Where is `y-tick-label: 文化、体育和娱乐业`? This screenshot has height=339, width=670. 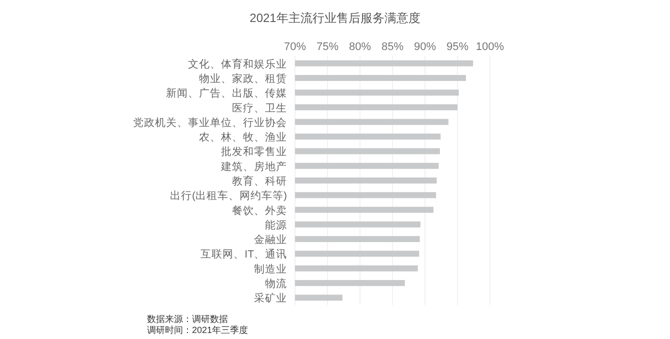 y-tick-label: 文化、体育和娱乐业 is located at coordinates (237, 63).